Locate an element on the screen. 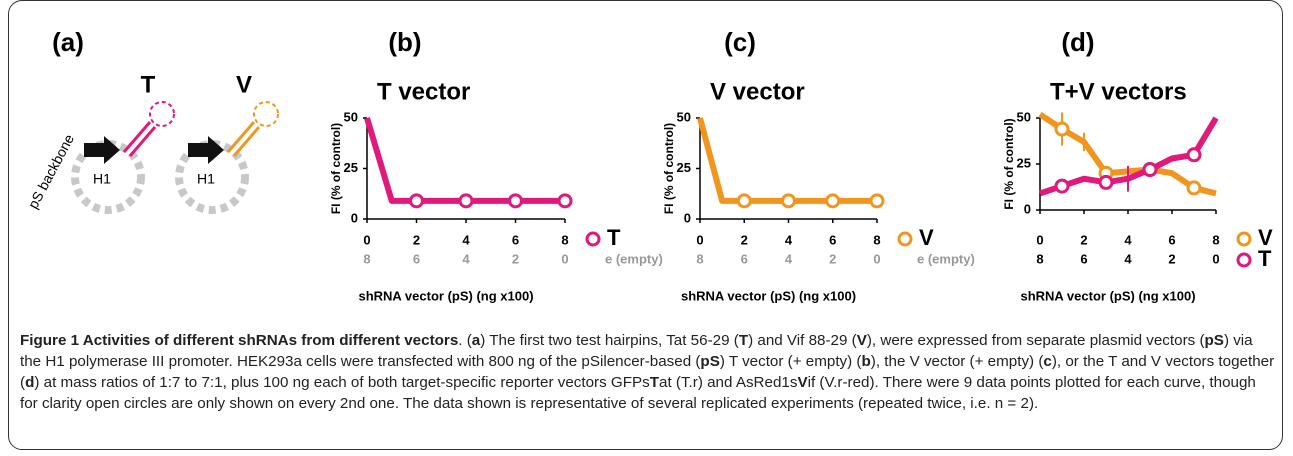  caption-bold: b is located at coordinates (866, 361).